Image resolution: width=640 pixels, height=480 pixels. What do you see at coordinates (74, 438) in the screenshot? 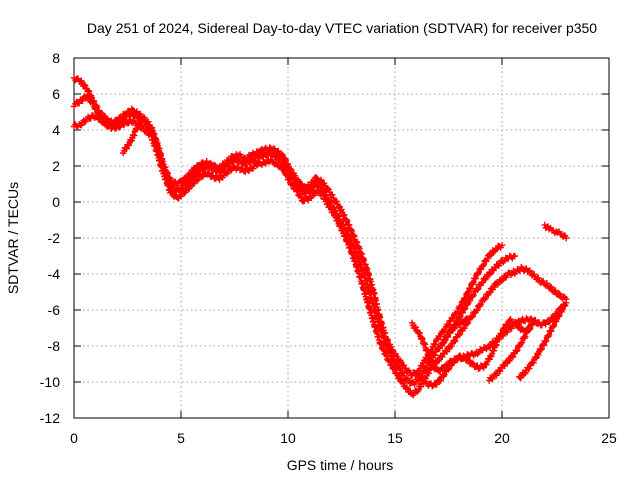
I see `x-tick-label: 0` at bounding box center [74, 438].